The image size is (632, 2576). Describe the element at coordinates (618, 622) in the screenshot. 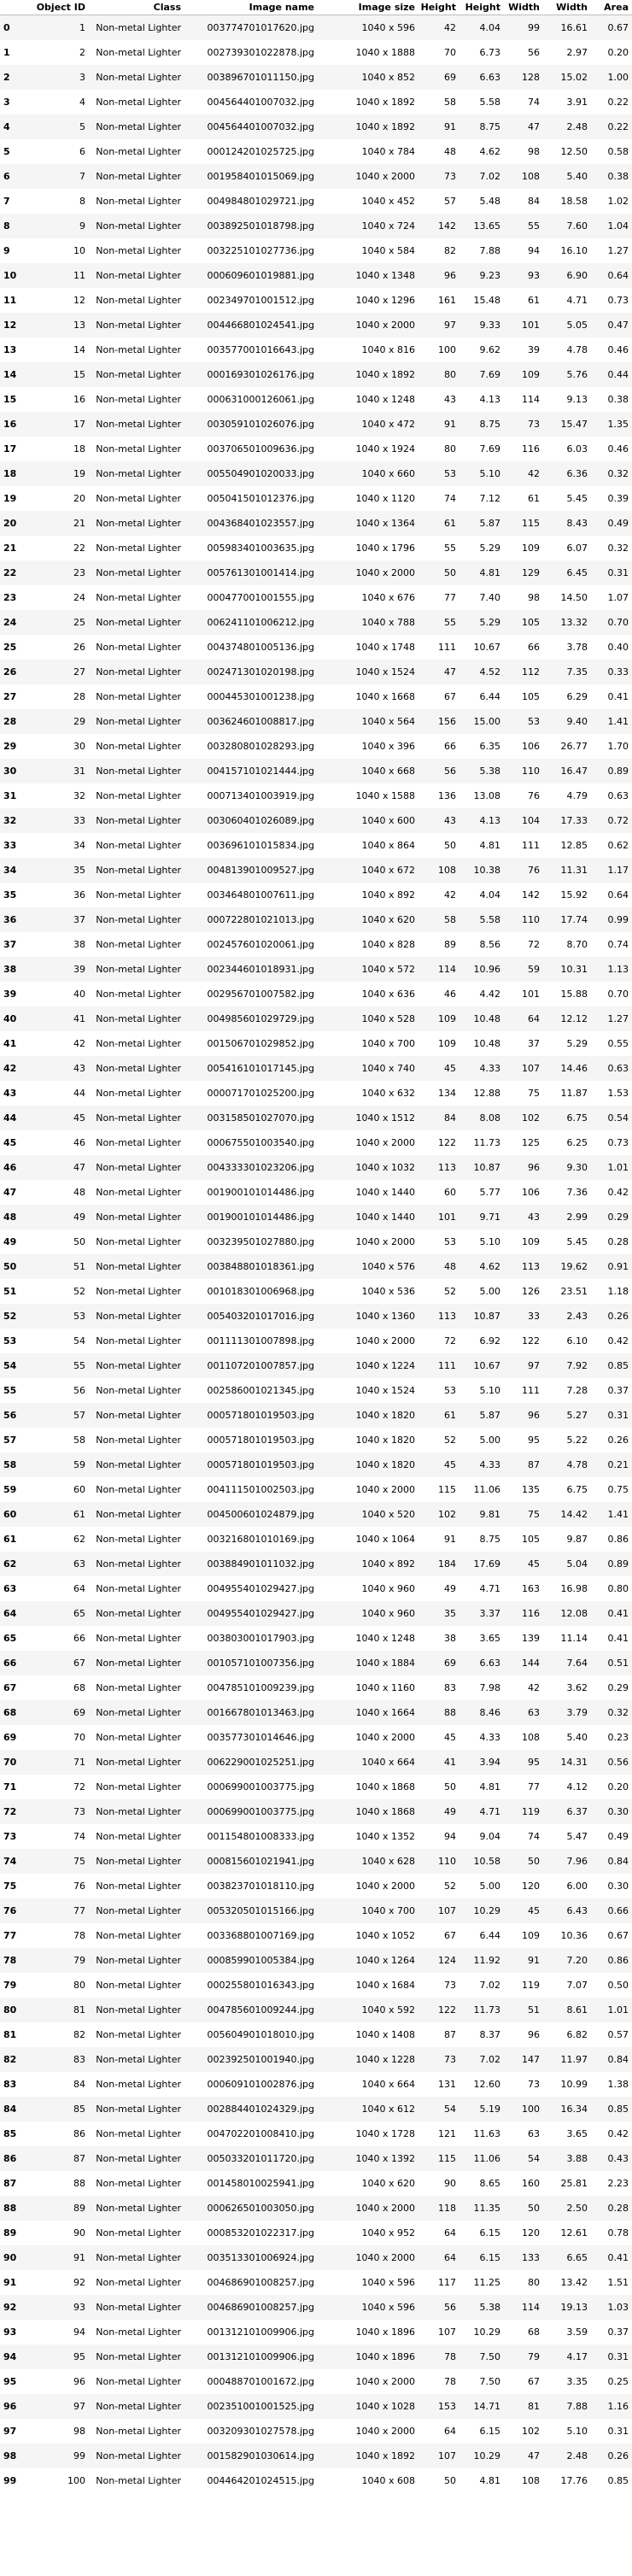

I see `table-cell: 0.70` at that location.